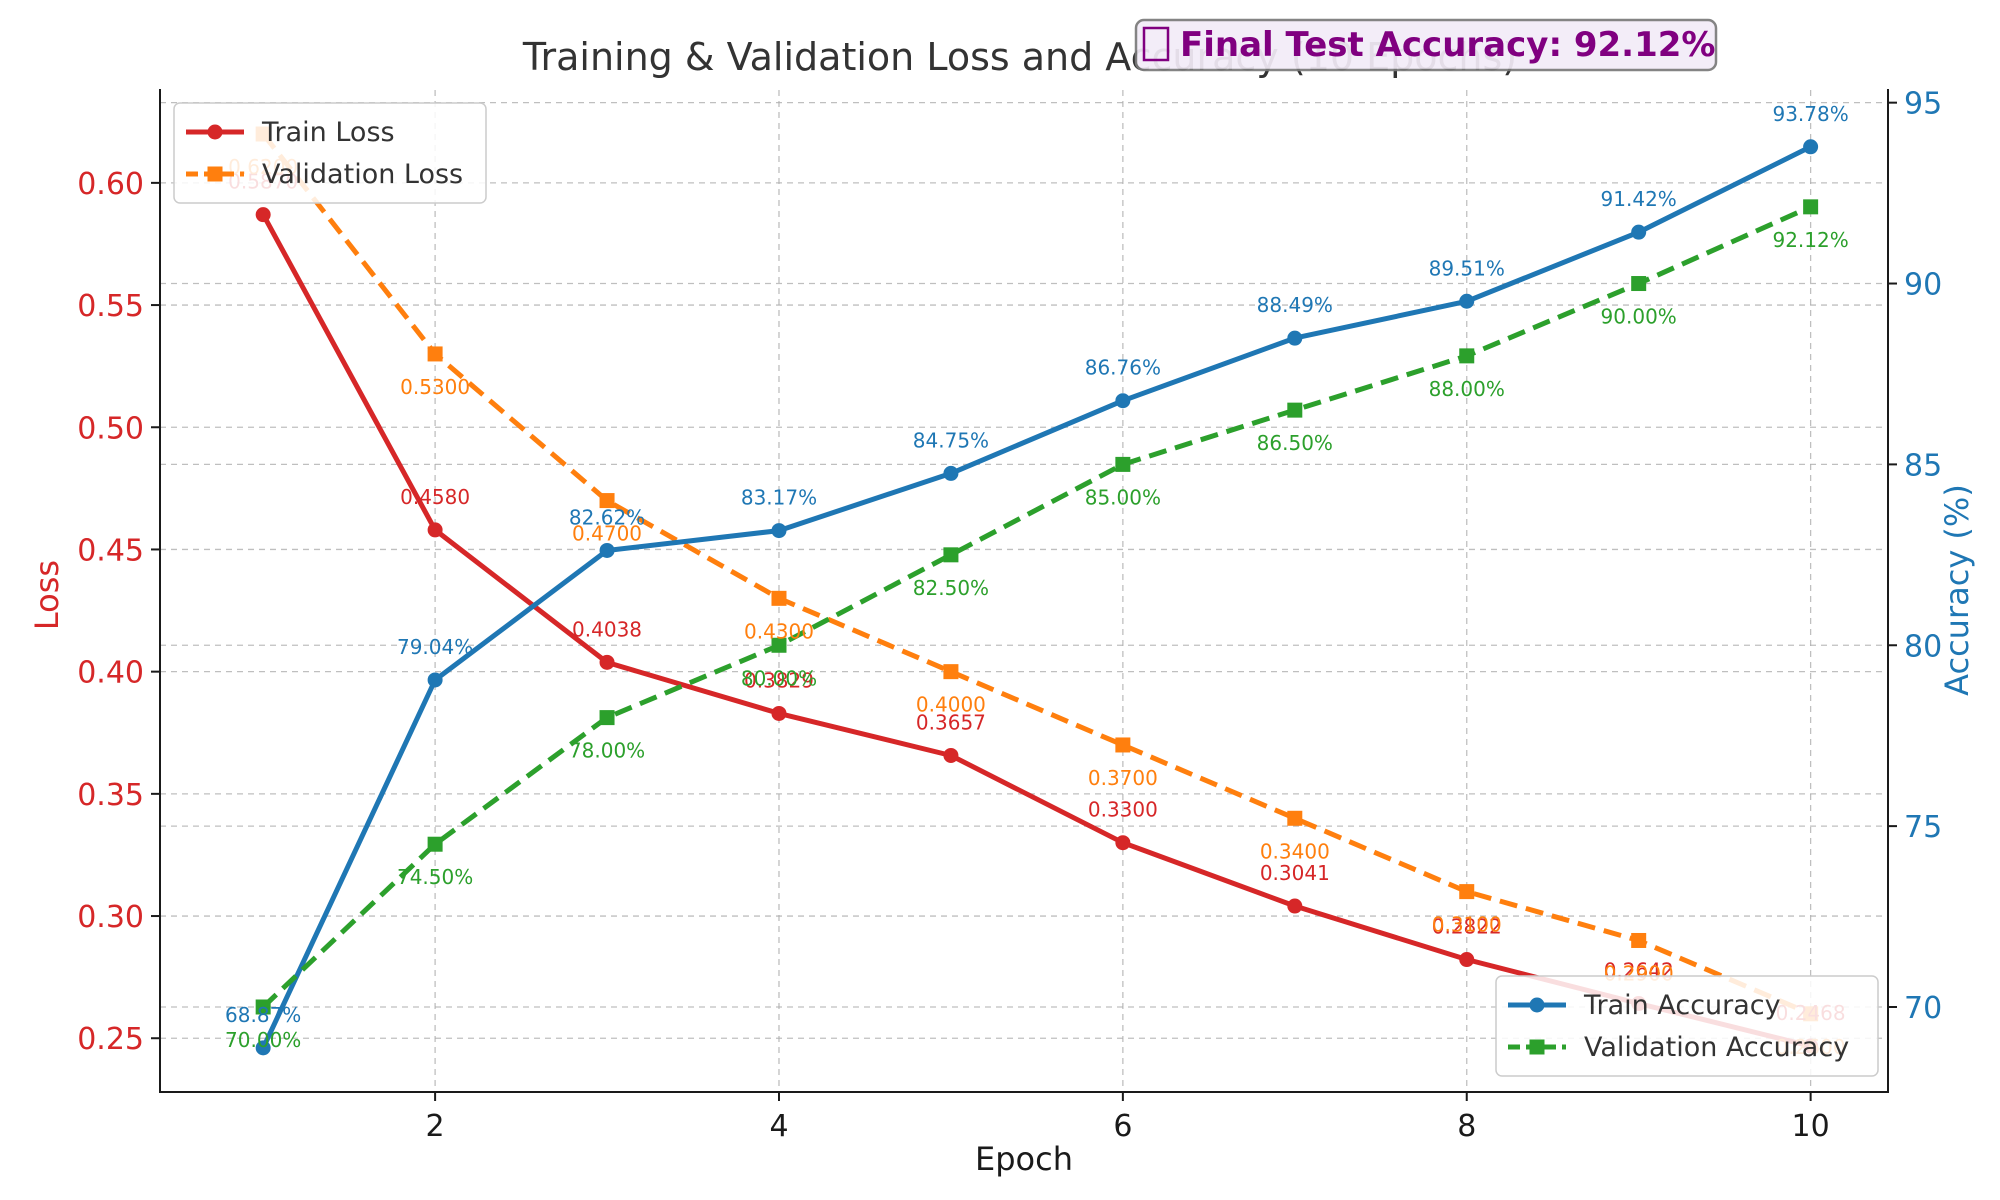 Image resolution: width=2000 pixels, height=1200 pixels. I want to click on x-tick-label: 6, so click(1122, 1126).